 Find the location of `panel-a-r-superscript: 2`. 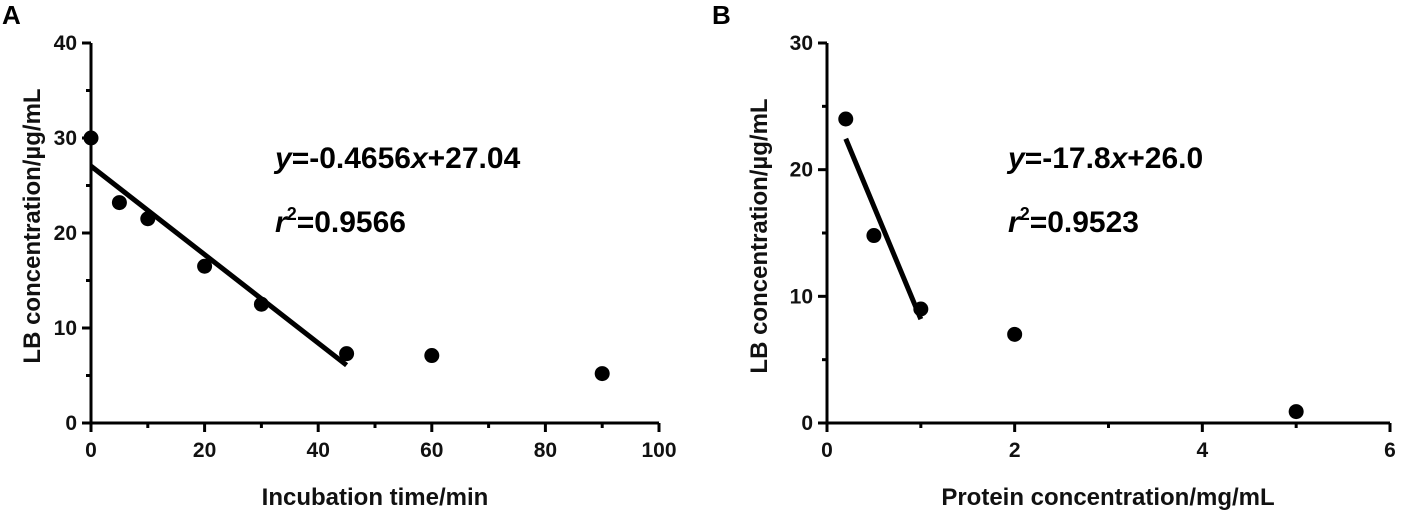

panel-a-r-superscript: 2 is located at coordinates (292, 214).